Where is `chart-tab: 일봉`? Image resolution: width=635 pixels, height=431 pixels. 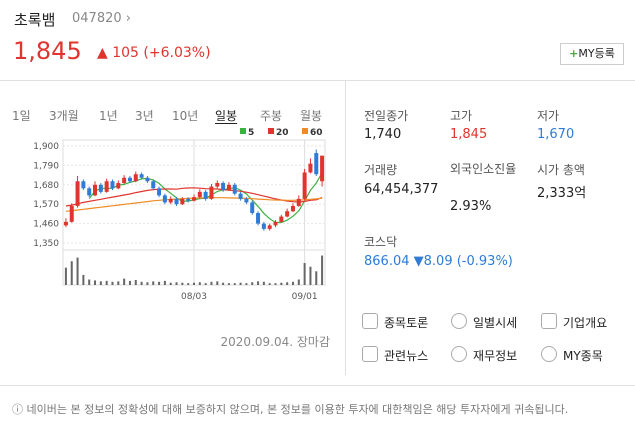
chart-tab: 일봉 is located at coordinates (226, 116).